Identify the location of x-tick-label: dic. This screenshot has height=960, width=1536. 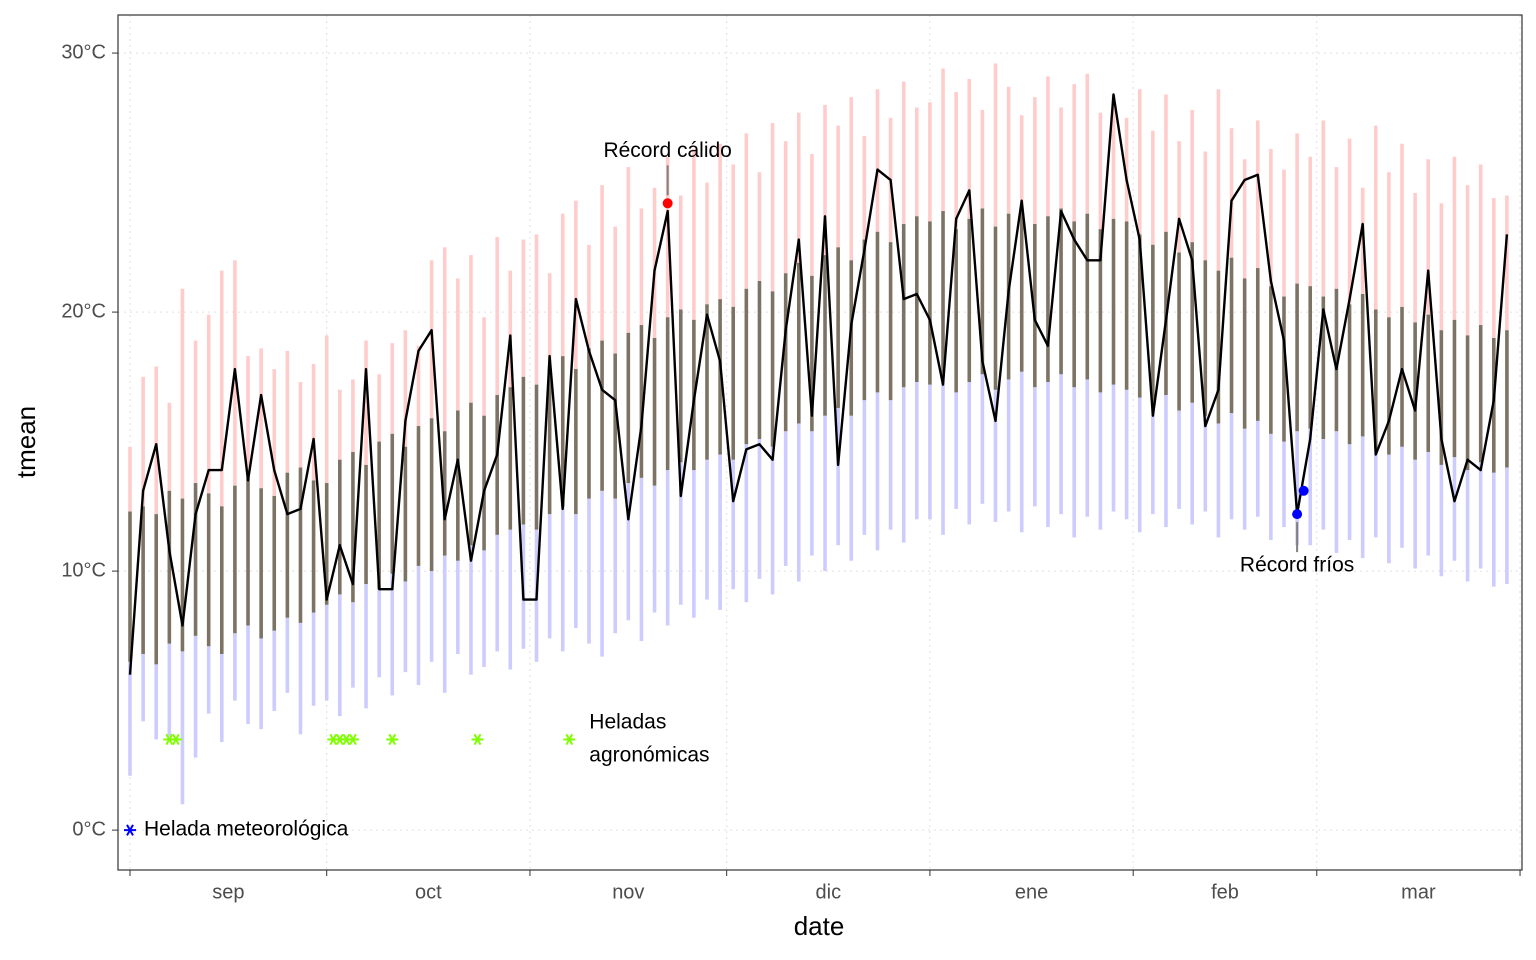
(829, 892).